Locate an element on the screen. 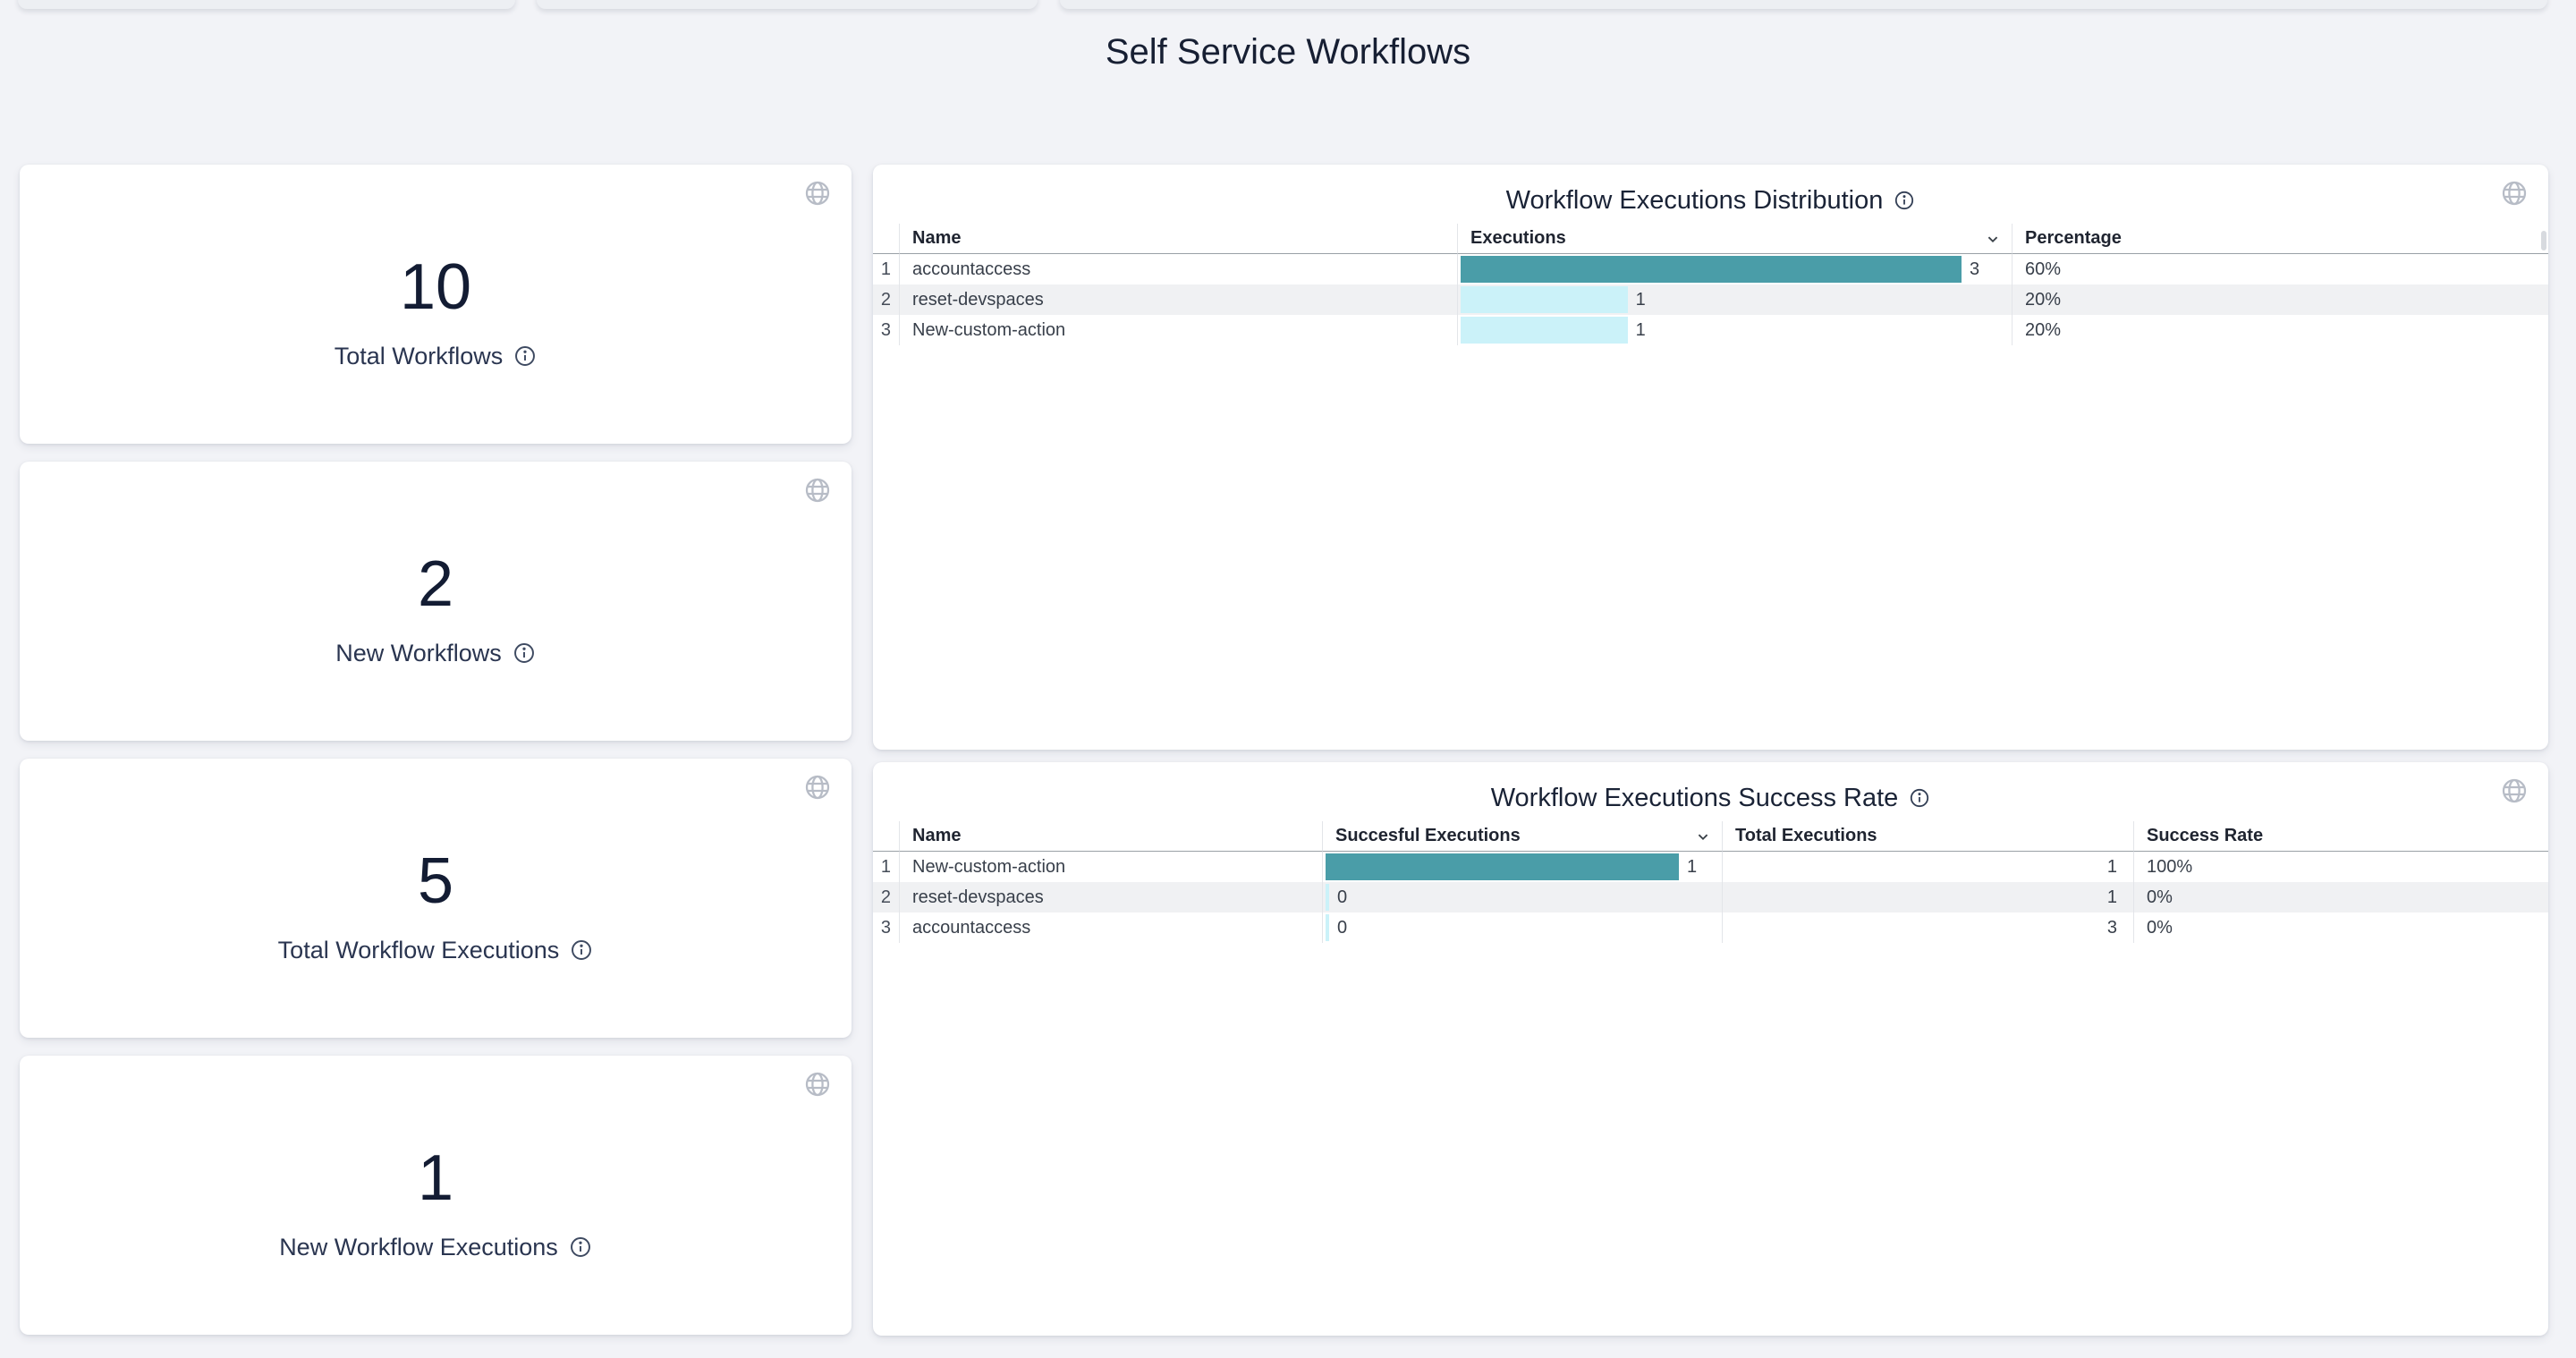 This screenshot has width=2576, height=1358. page-title: Self Service Workflows is located at coordinates (1288, 52).